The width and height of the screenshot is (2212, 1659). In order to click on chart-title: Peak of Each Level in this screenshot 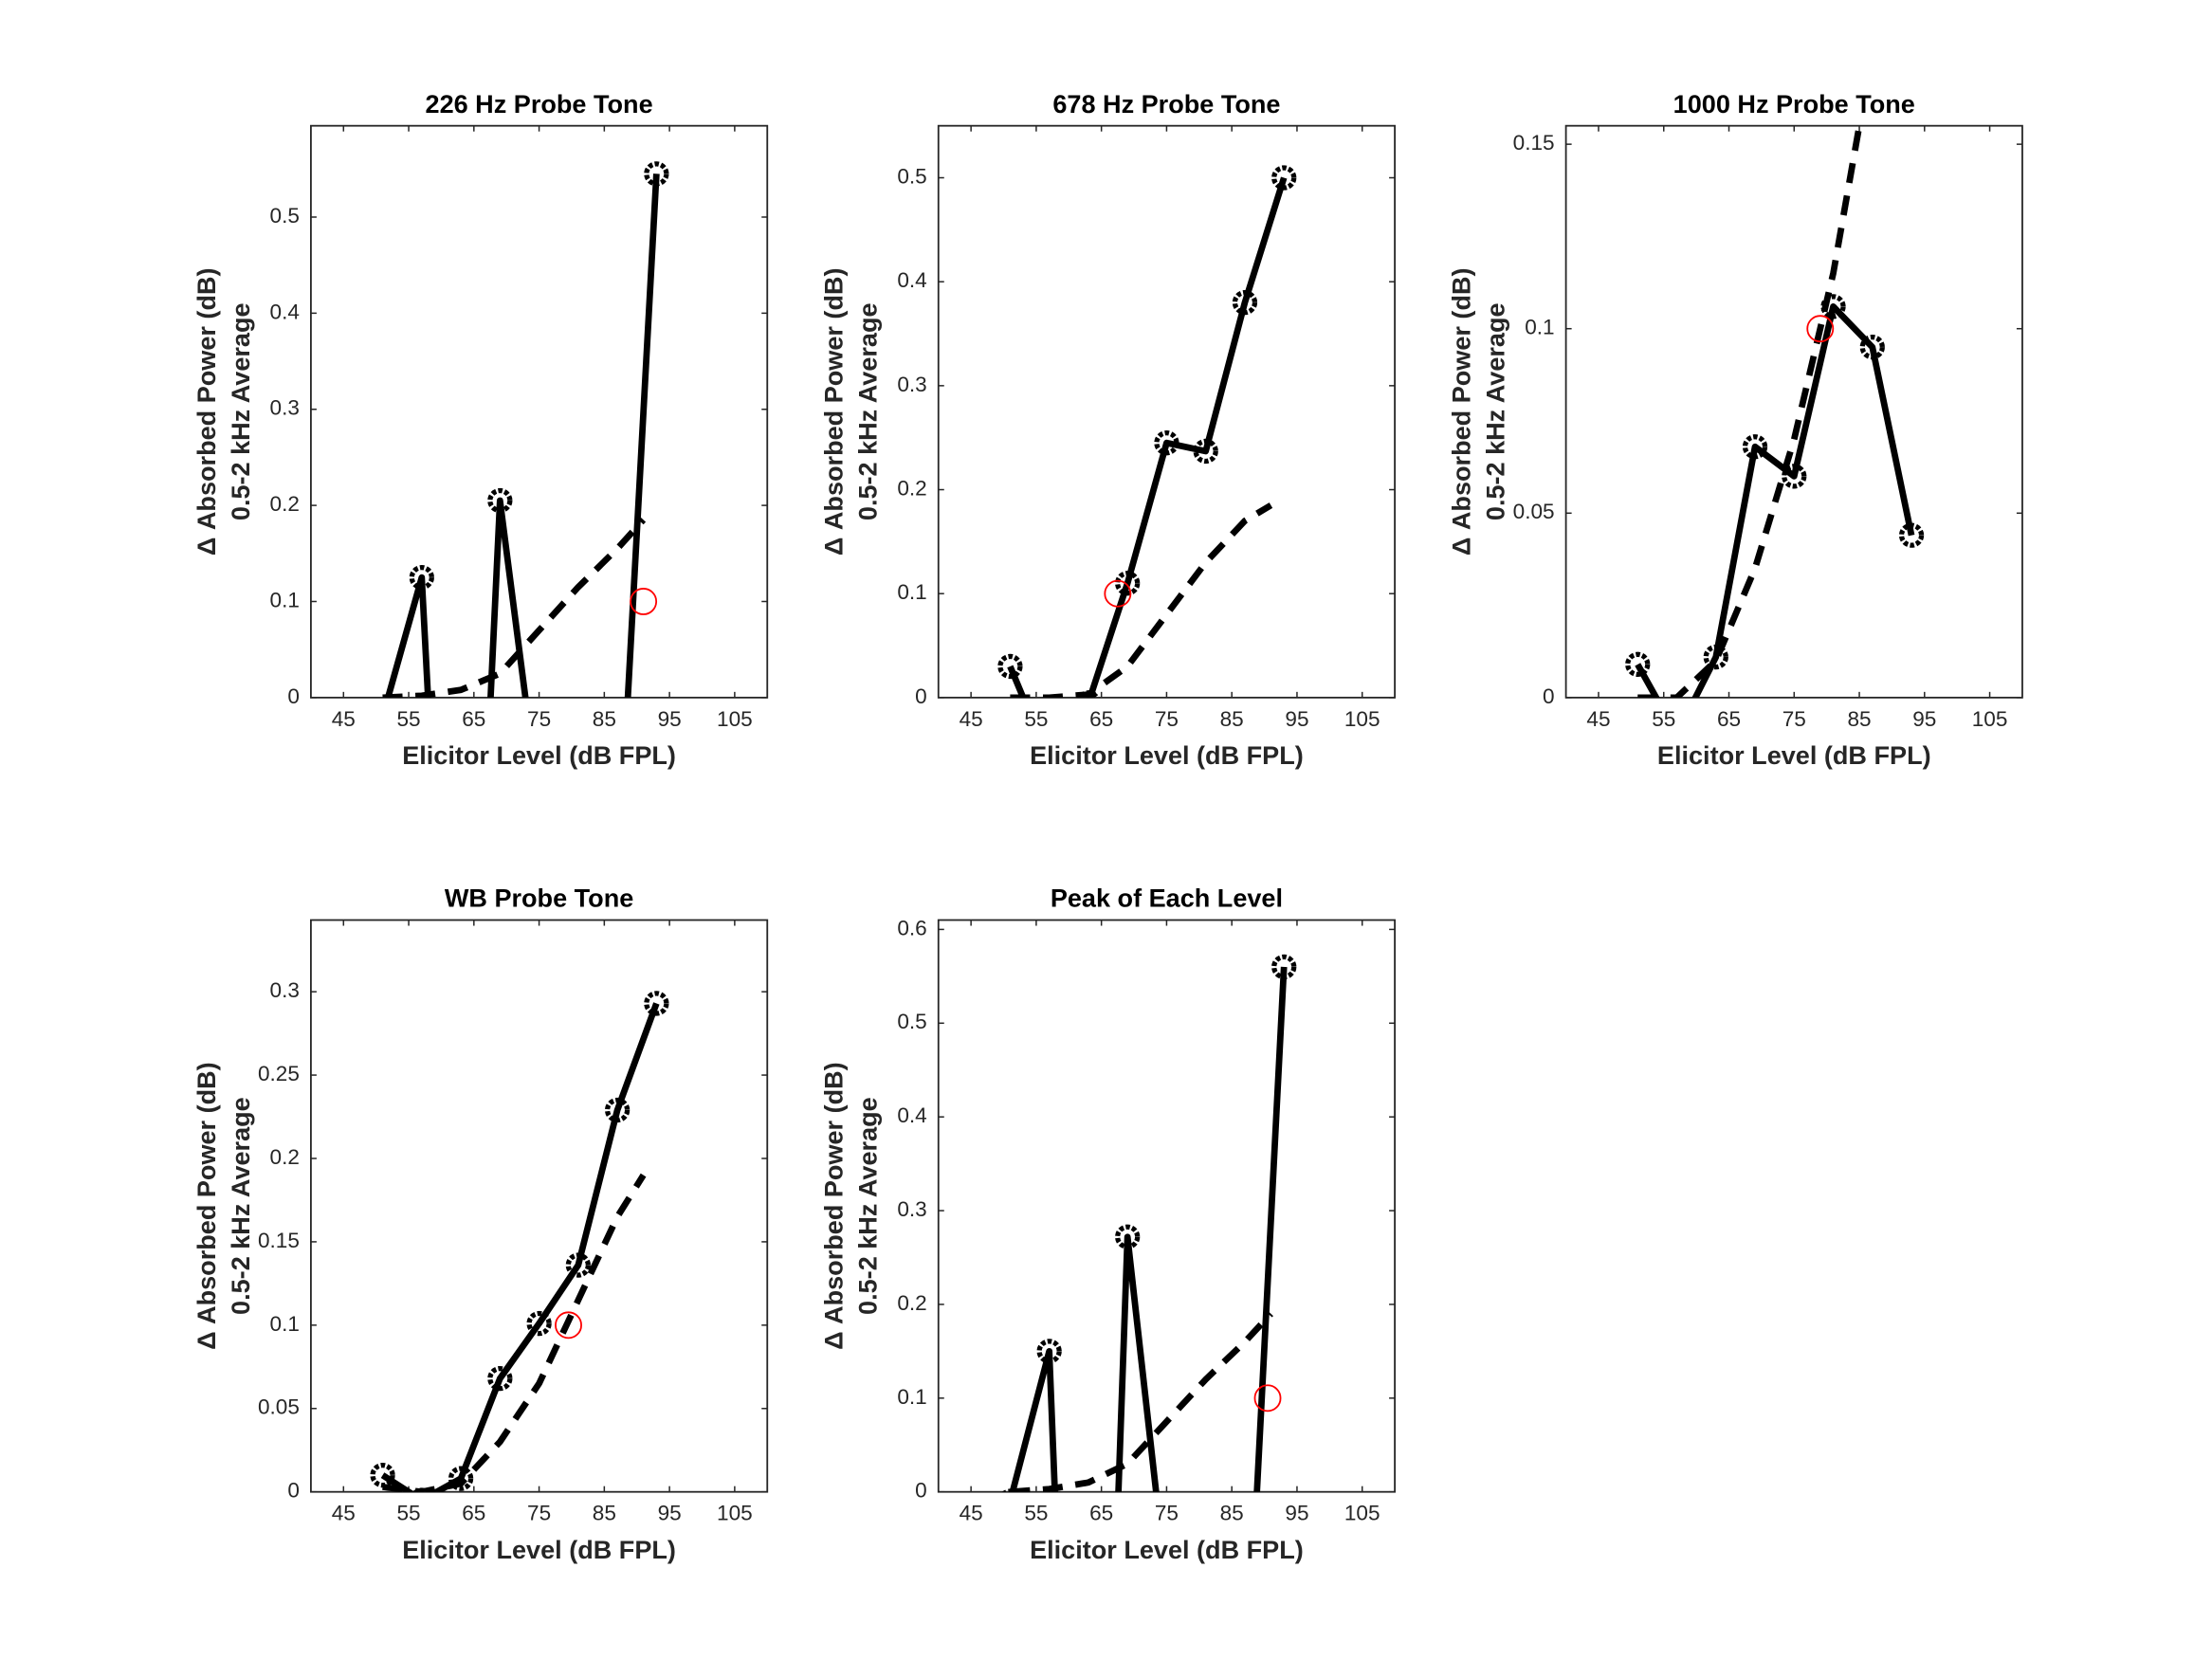, I will do `click(1167, 898)`.